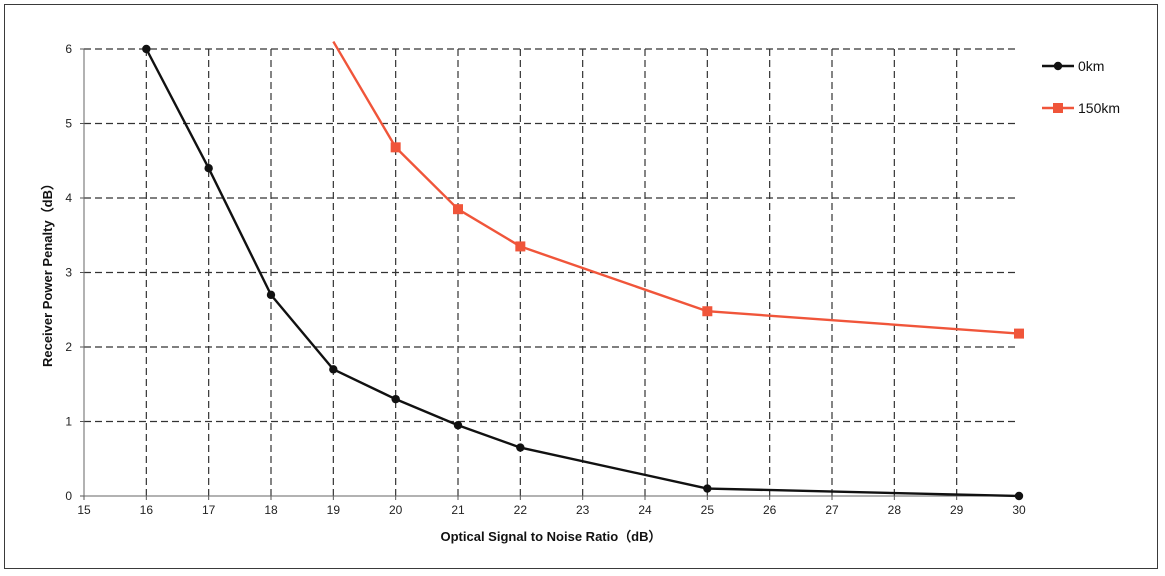 This screenshot has width=1165, height=576. Describe the element at coordinates (68, 496) in the screenshot. I see `y-tick-label: 0` at that location.